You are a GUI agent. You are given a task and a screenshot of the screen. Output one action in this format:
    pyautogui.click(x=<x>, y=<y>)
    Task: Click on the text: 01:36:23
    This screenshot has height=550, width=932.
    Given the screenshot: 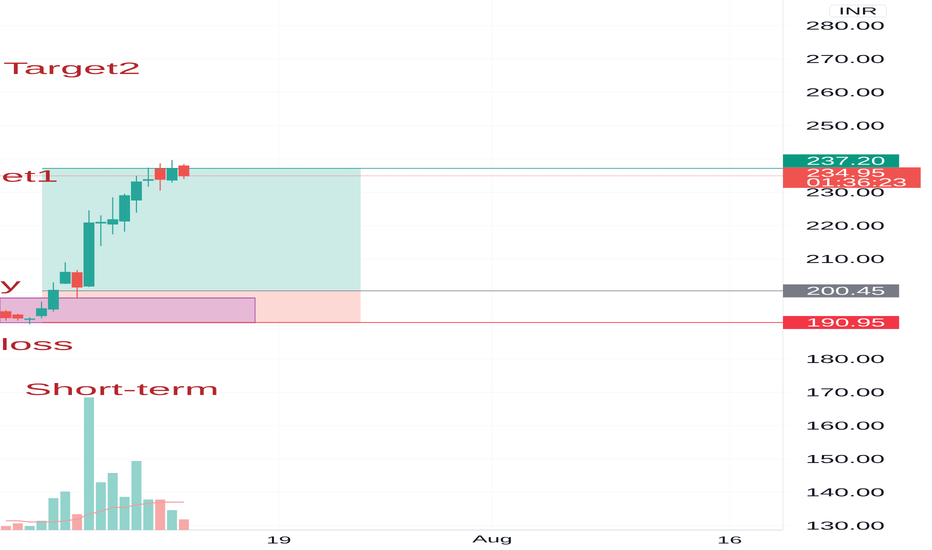 What is the action you would take?
    pyautogui.click(x=856, y=182)
    